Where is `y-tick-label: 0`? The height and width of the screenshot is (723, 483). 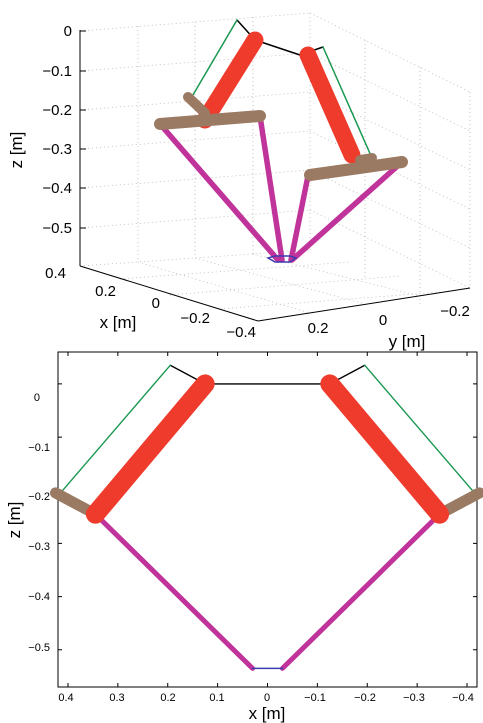
y-tick-label: 0 is located at coordinates (383, 320).